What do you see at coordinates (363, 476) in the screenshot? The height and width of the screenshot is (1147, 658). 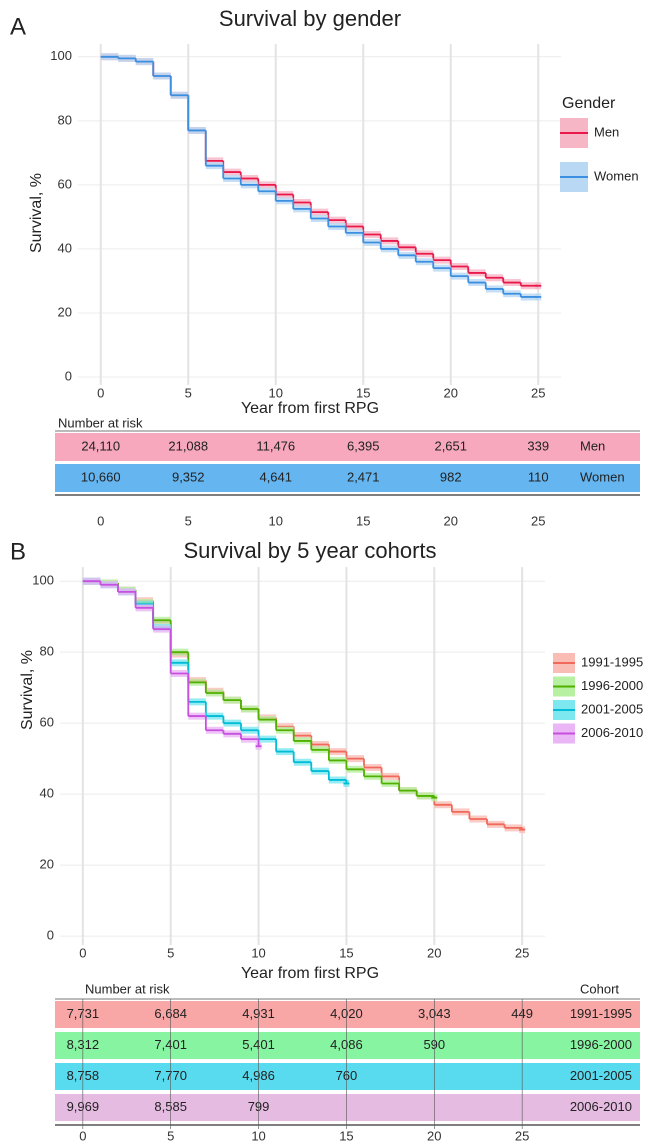 I see `risk-count: 2,471` at bounding box center [363, 476].